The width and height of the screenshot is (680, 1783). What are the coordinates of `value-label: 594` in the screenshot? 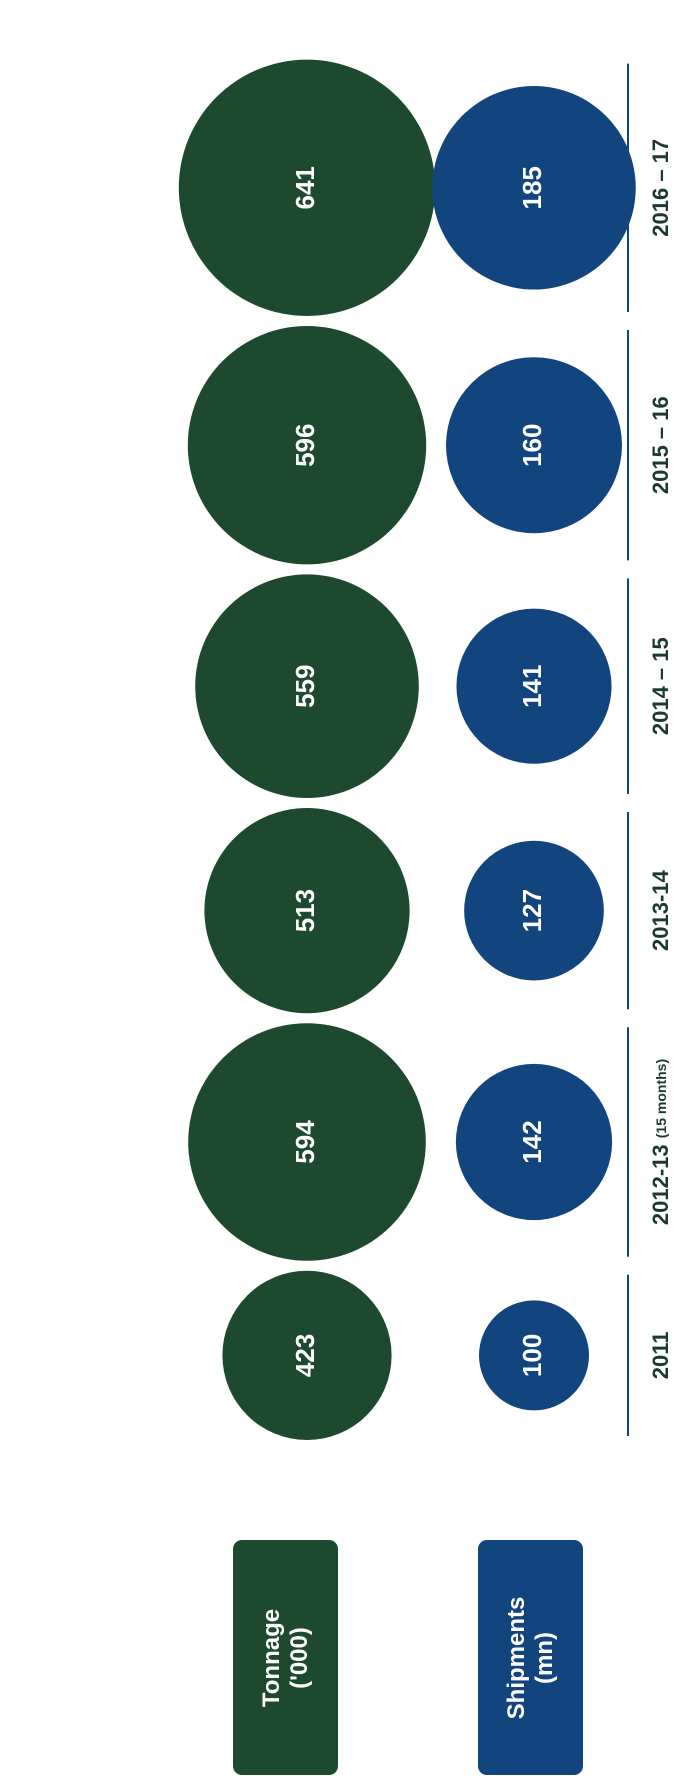 It's located at (305, 1142).